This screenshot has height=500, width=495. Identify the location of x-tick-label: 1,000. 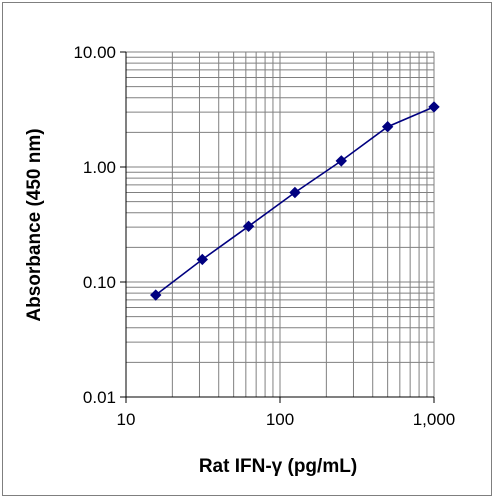
(434, 419).